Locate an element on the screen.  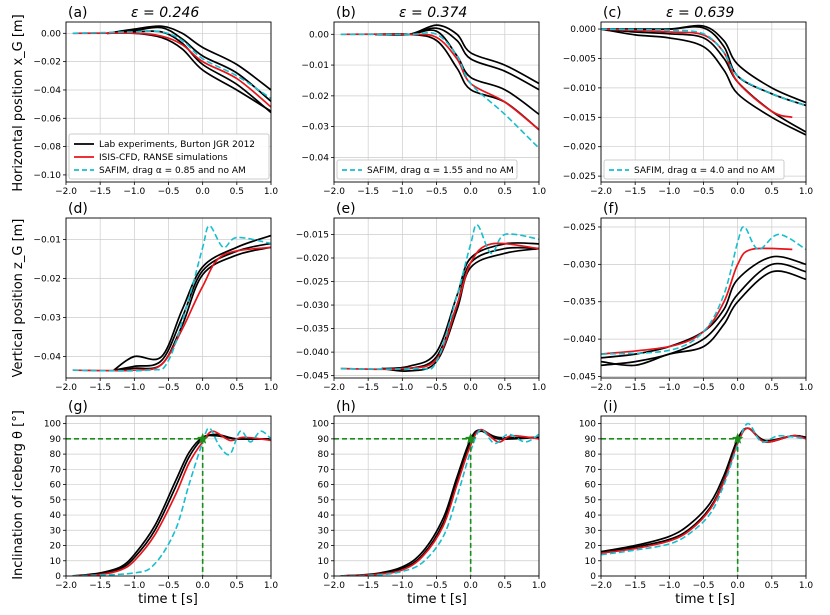
ytick-label: 50 is located at coordinates (56, 501).